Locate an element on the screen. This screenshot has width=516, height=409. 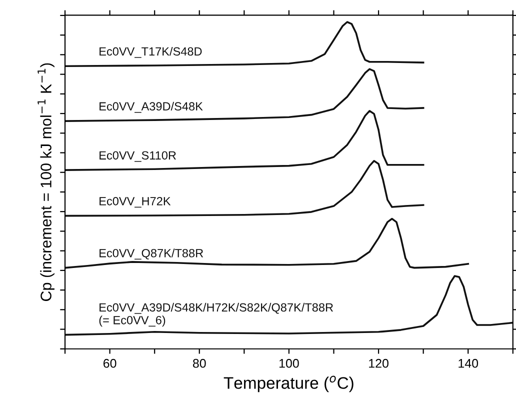
x-tick-label: 100 is located at coordinates (289, 363).